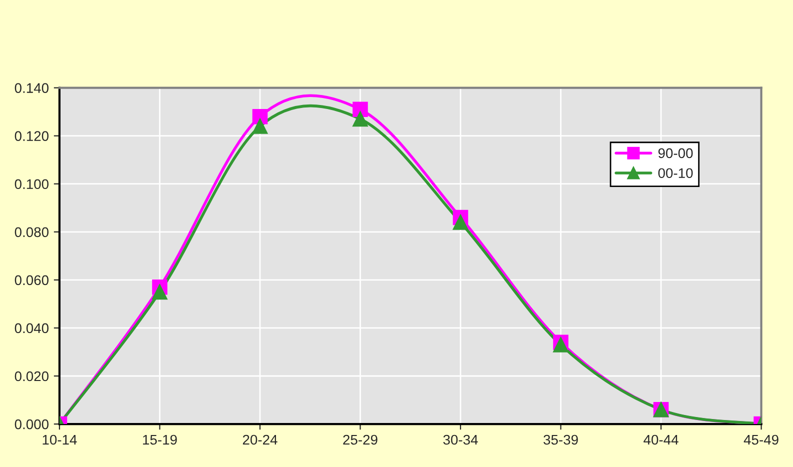 The width and height of the screenshot is (793, 467). Describe the element at coordinates (31, 424) in the screenshot. I see `y-tick-label: 0.000` at that location.